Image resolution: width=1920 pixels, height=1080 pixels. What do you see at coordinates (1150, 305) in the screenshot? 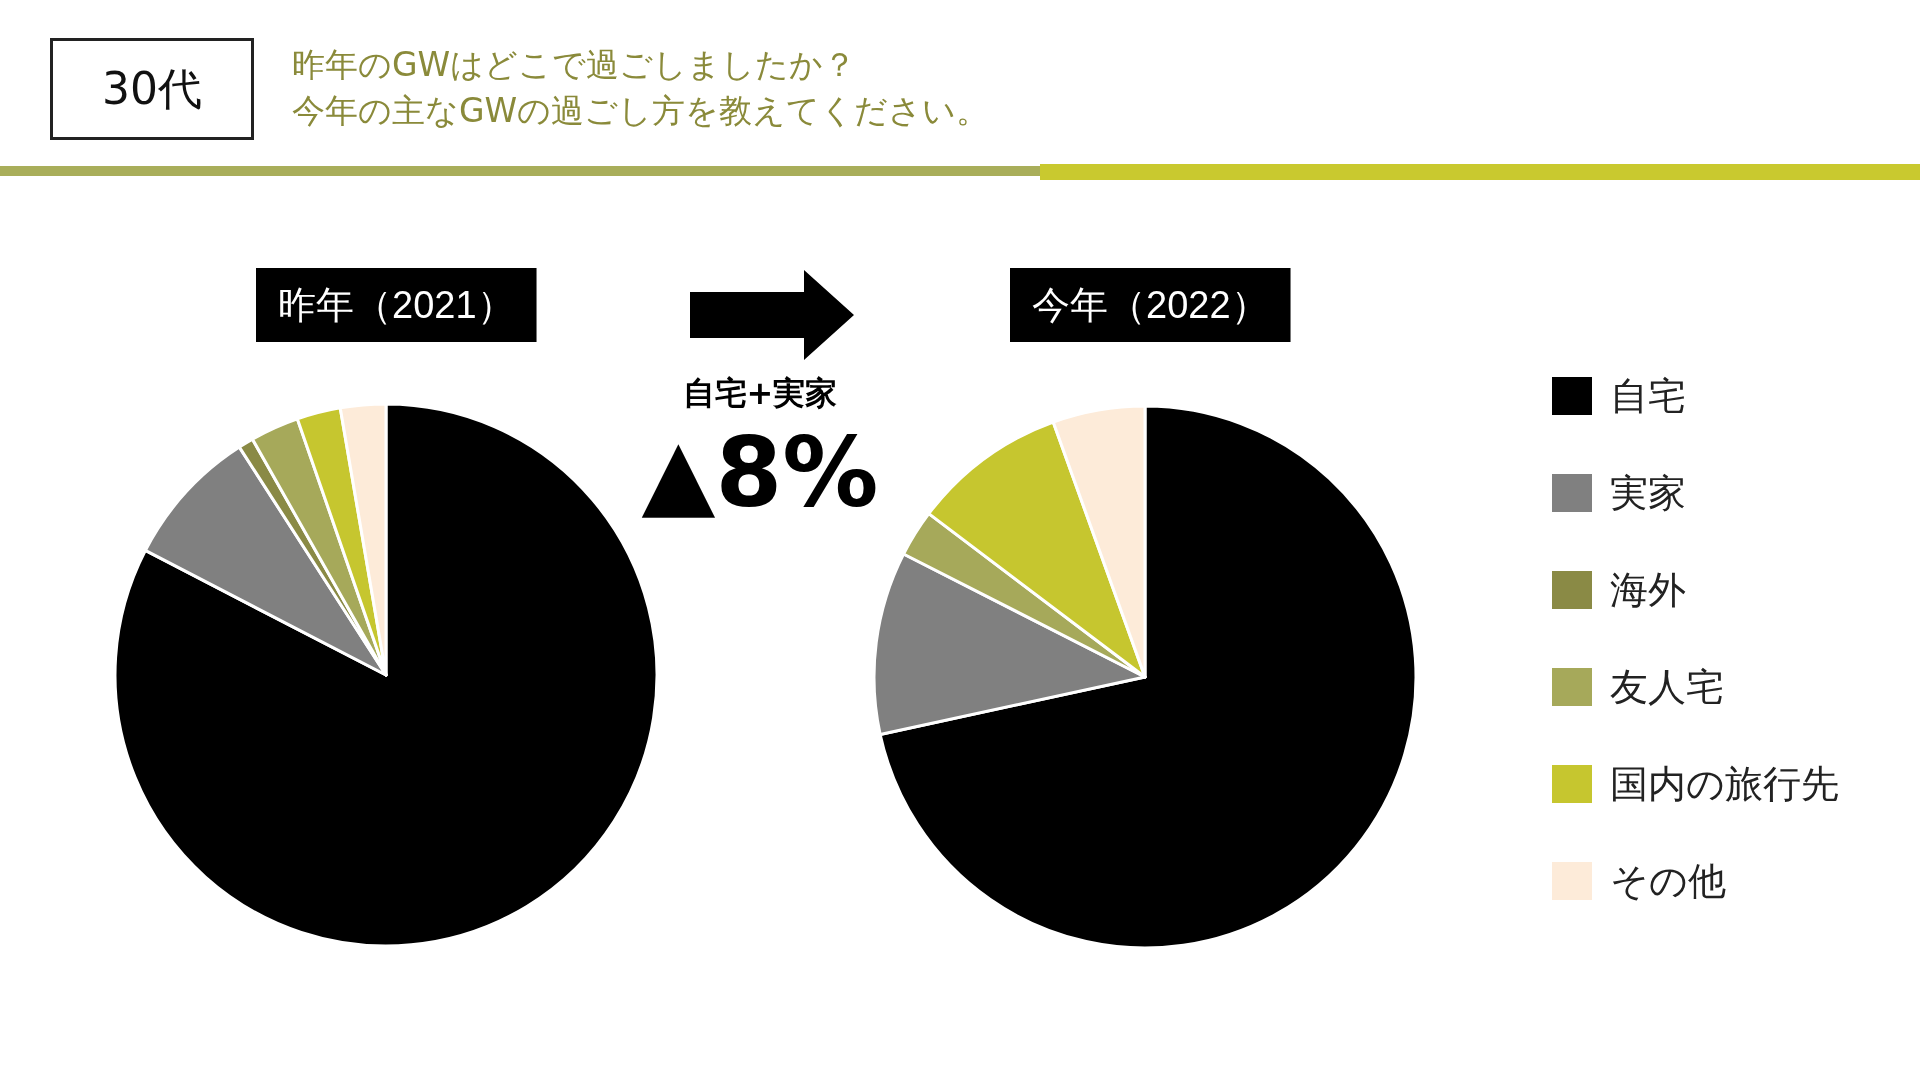
I see `slice-label: 今年（2022）` at bounding box center [1150, 305].